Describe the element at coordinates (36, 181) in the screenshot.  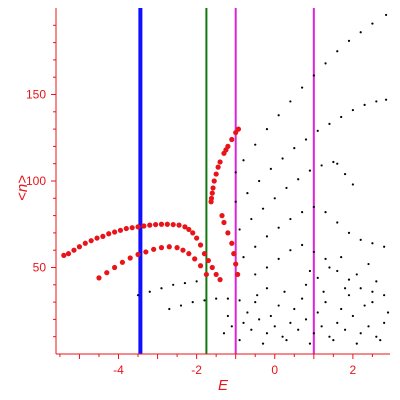
I see `y-tick-label: 100` at that location.